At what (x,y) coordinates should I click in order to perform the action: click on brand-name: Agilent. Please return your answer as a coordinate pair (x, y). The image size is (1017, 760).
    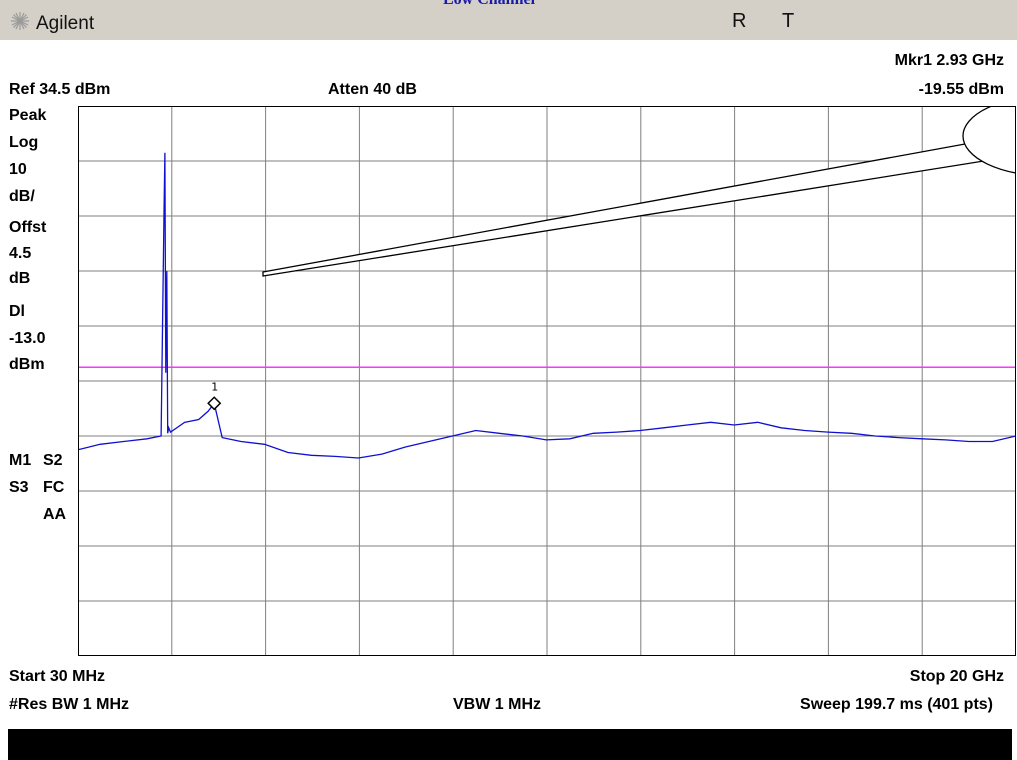
    Looking at the image, I should click on (65, 23).